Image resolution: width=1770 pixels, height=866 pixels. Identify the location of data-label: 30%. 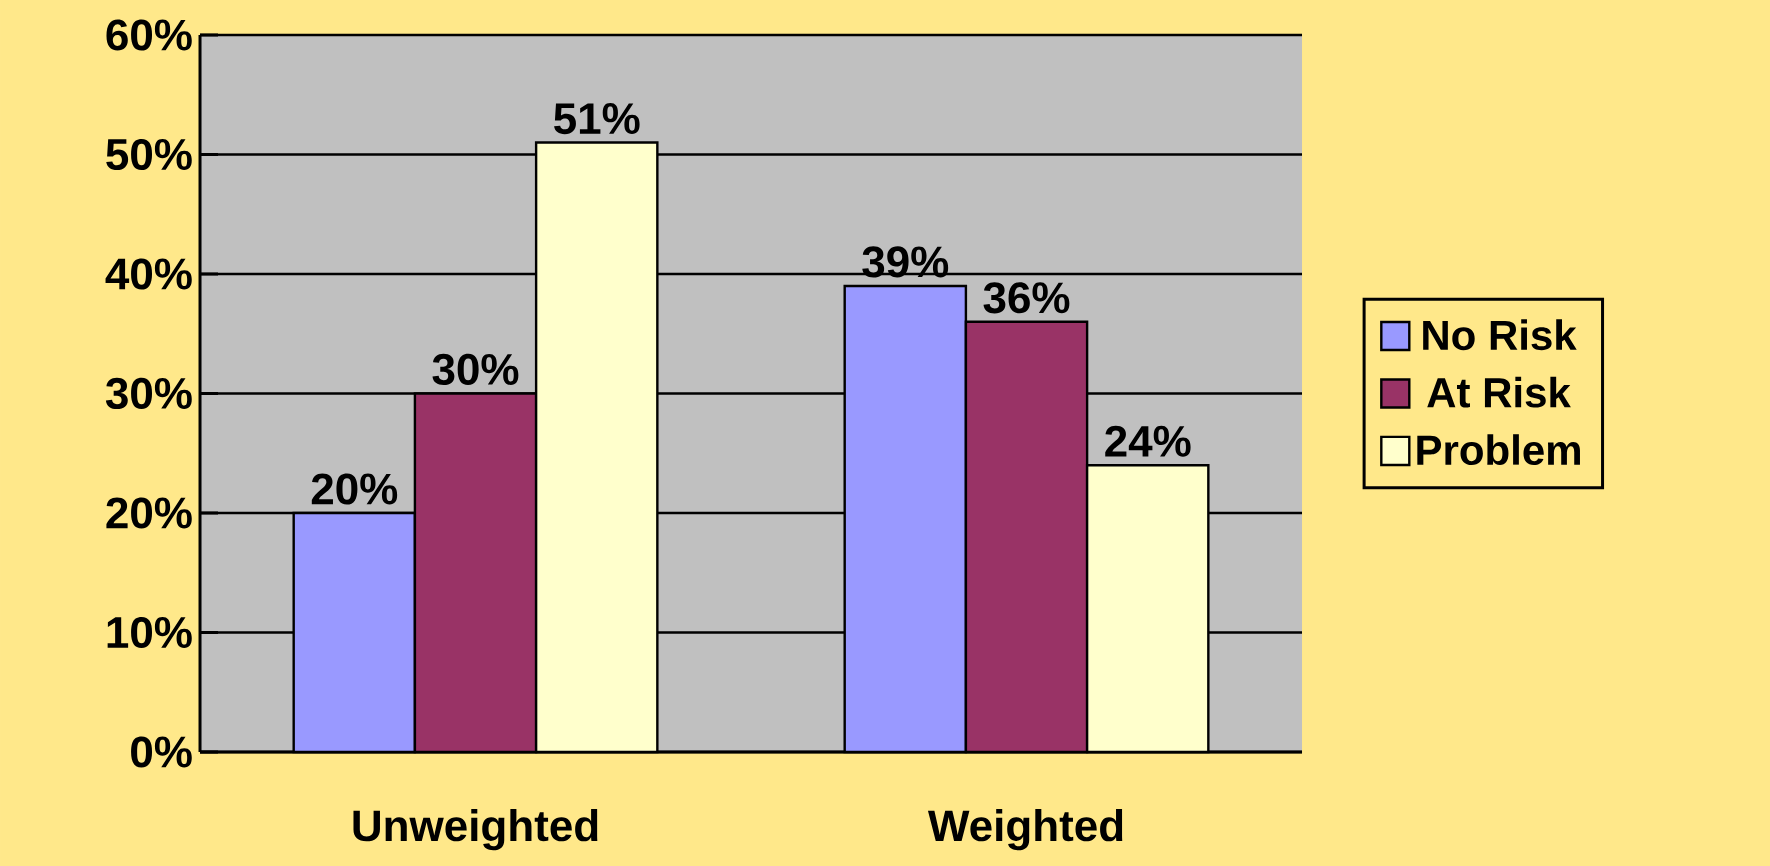
(475, 369).